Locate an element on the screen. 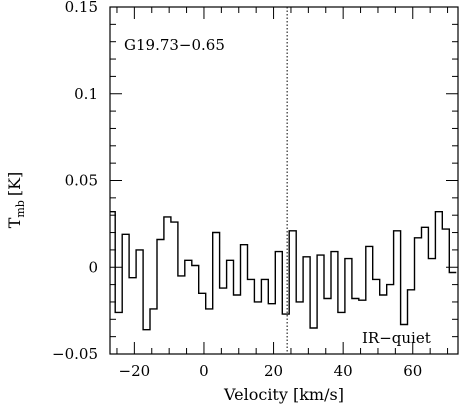  y-axis-title: Tmb [K] is located at coordinates (16, 200).